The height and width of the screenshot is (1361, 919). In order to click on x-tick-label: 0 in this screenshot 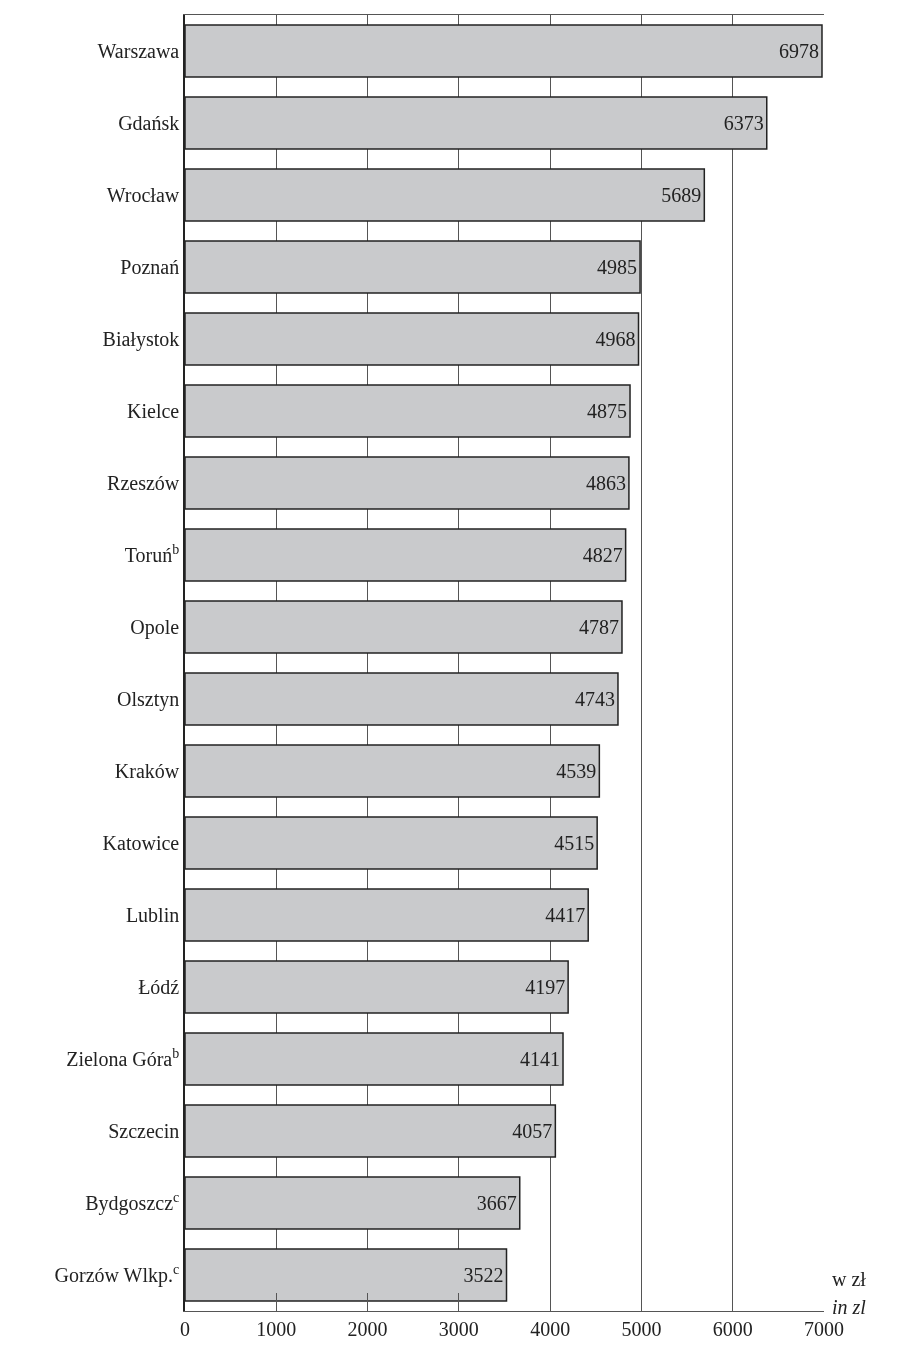, I will do `click(185, 1329)`.